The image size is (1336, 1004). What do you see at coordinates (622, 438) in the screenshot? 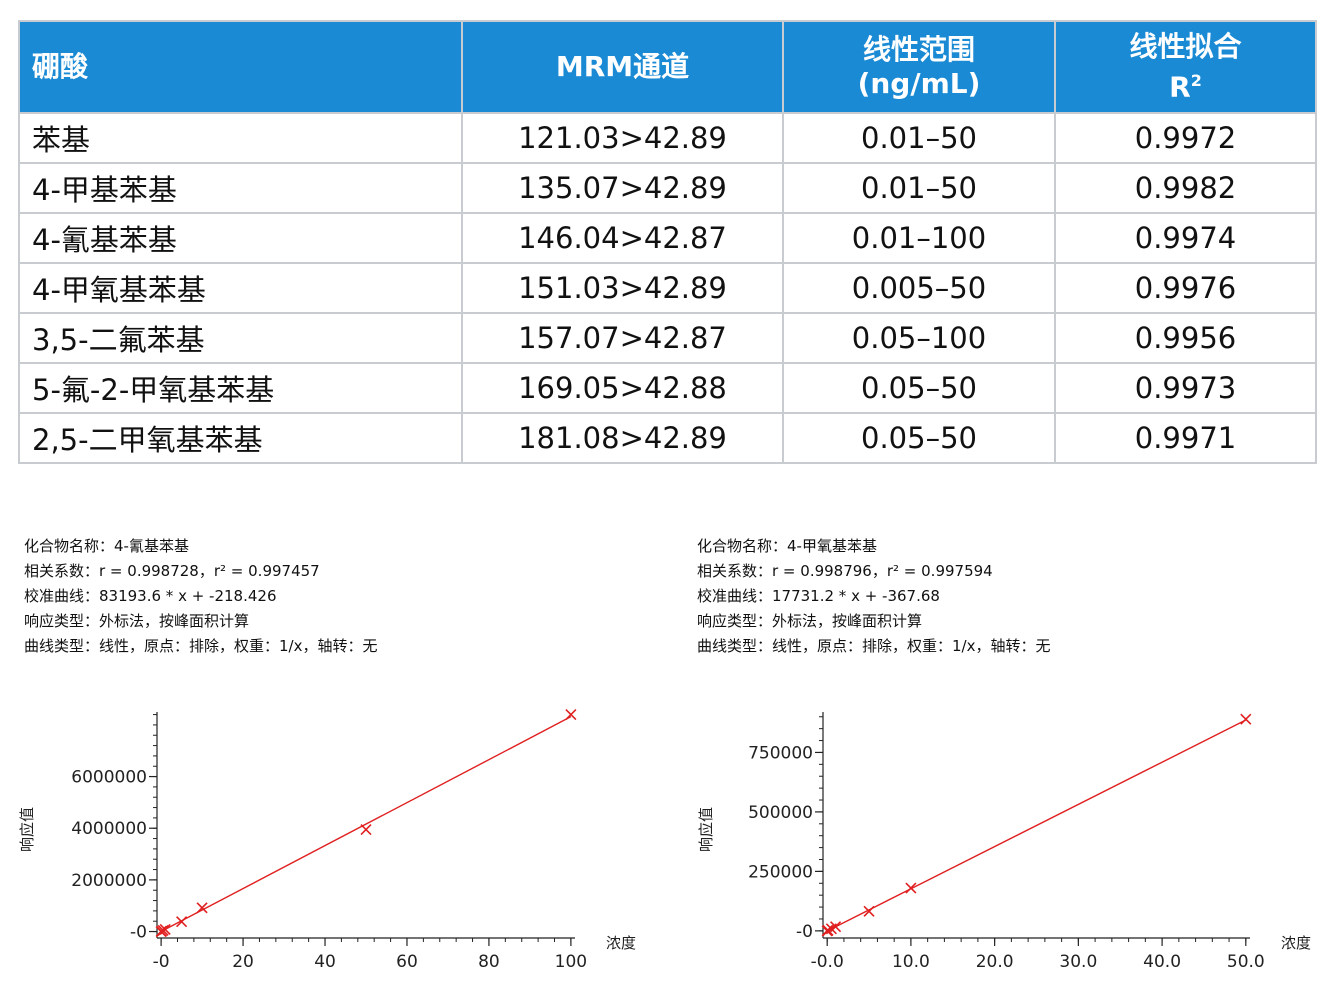
I see `row-mrm-cell: 181.08>42.89` at bounding box center [622, 438].